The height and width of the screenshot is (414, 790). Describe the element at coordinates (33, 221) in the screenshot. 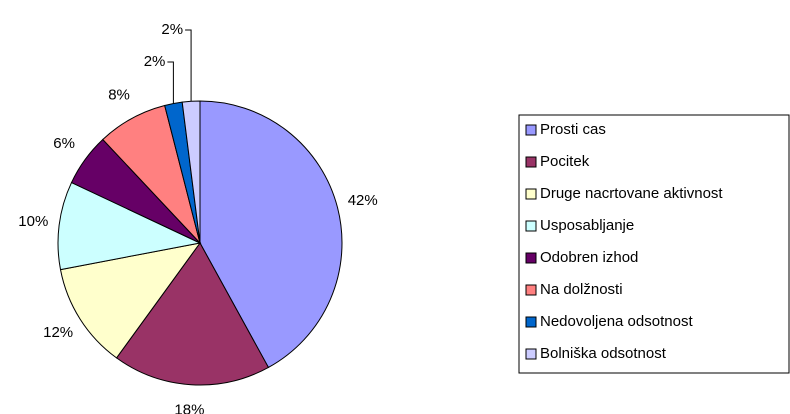

I see `data-label: 10%` at that location.